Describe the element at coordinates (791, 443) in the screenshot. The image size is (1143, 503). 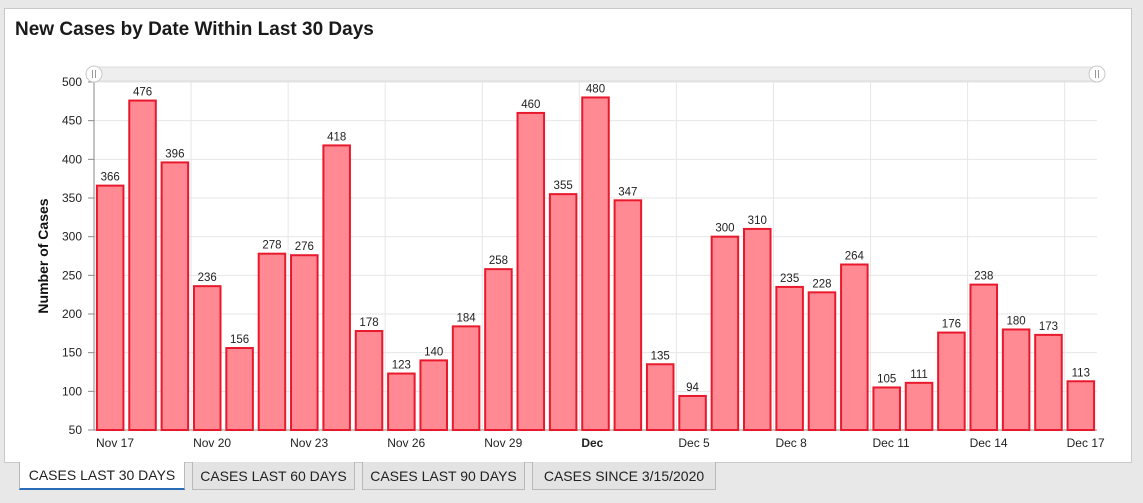
I see `x-tick-label: Dec 8` at that location.